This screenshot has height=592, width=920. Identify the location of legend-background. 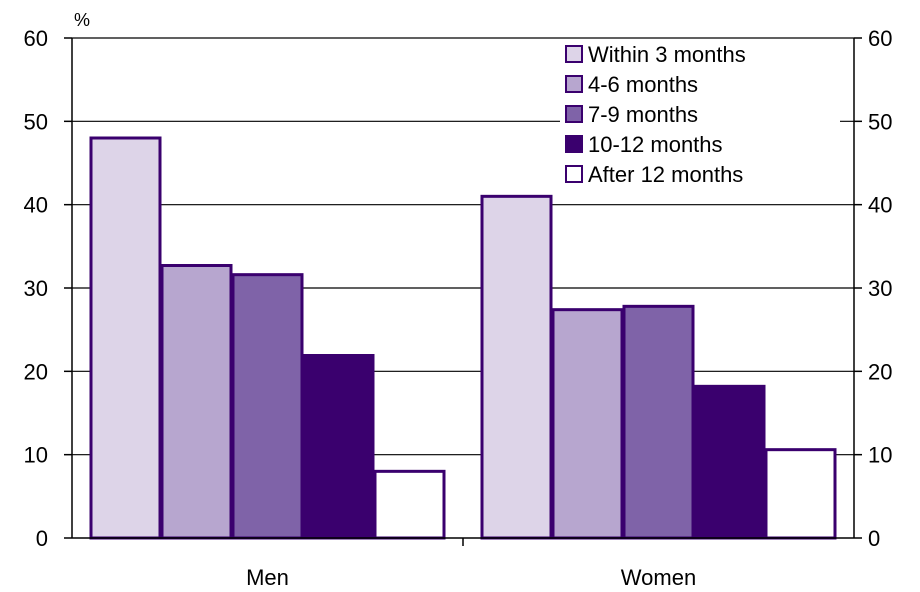
(700, 118).